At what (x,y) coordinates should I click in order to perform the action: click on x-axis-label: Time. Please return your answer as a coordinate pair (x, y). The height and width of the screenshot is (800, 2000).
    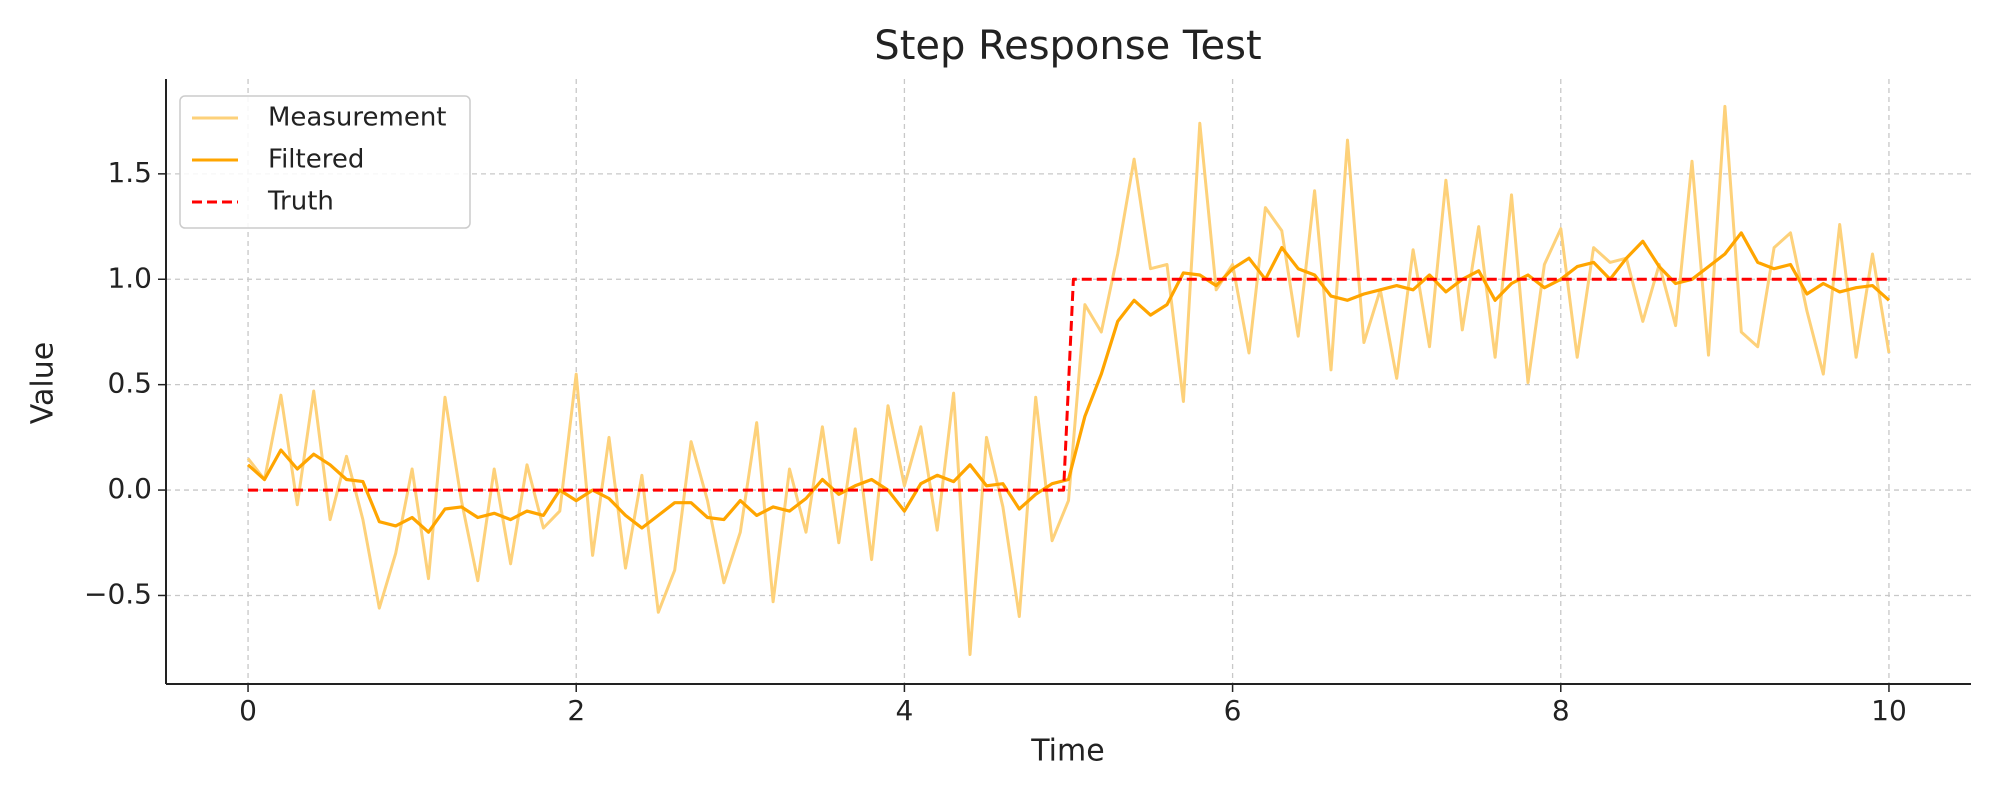
    Looking at the image, I should click on (1067, 751).